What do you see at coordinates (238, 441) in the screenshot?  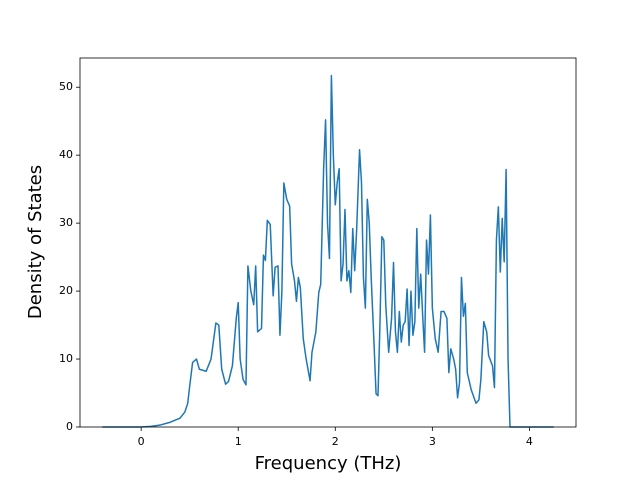 I see `x-tick-label: 1` at bounding box center [238, 441].